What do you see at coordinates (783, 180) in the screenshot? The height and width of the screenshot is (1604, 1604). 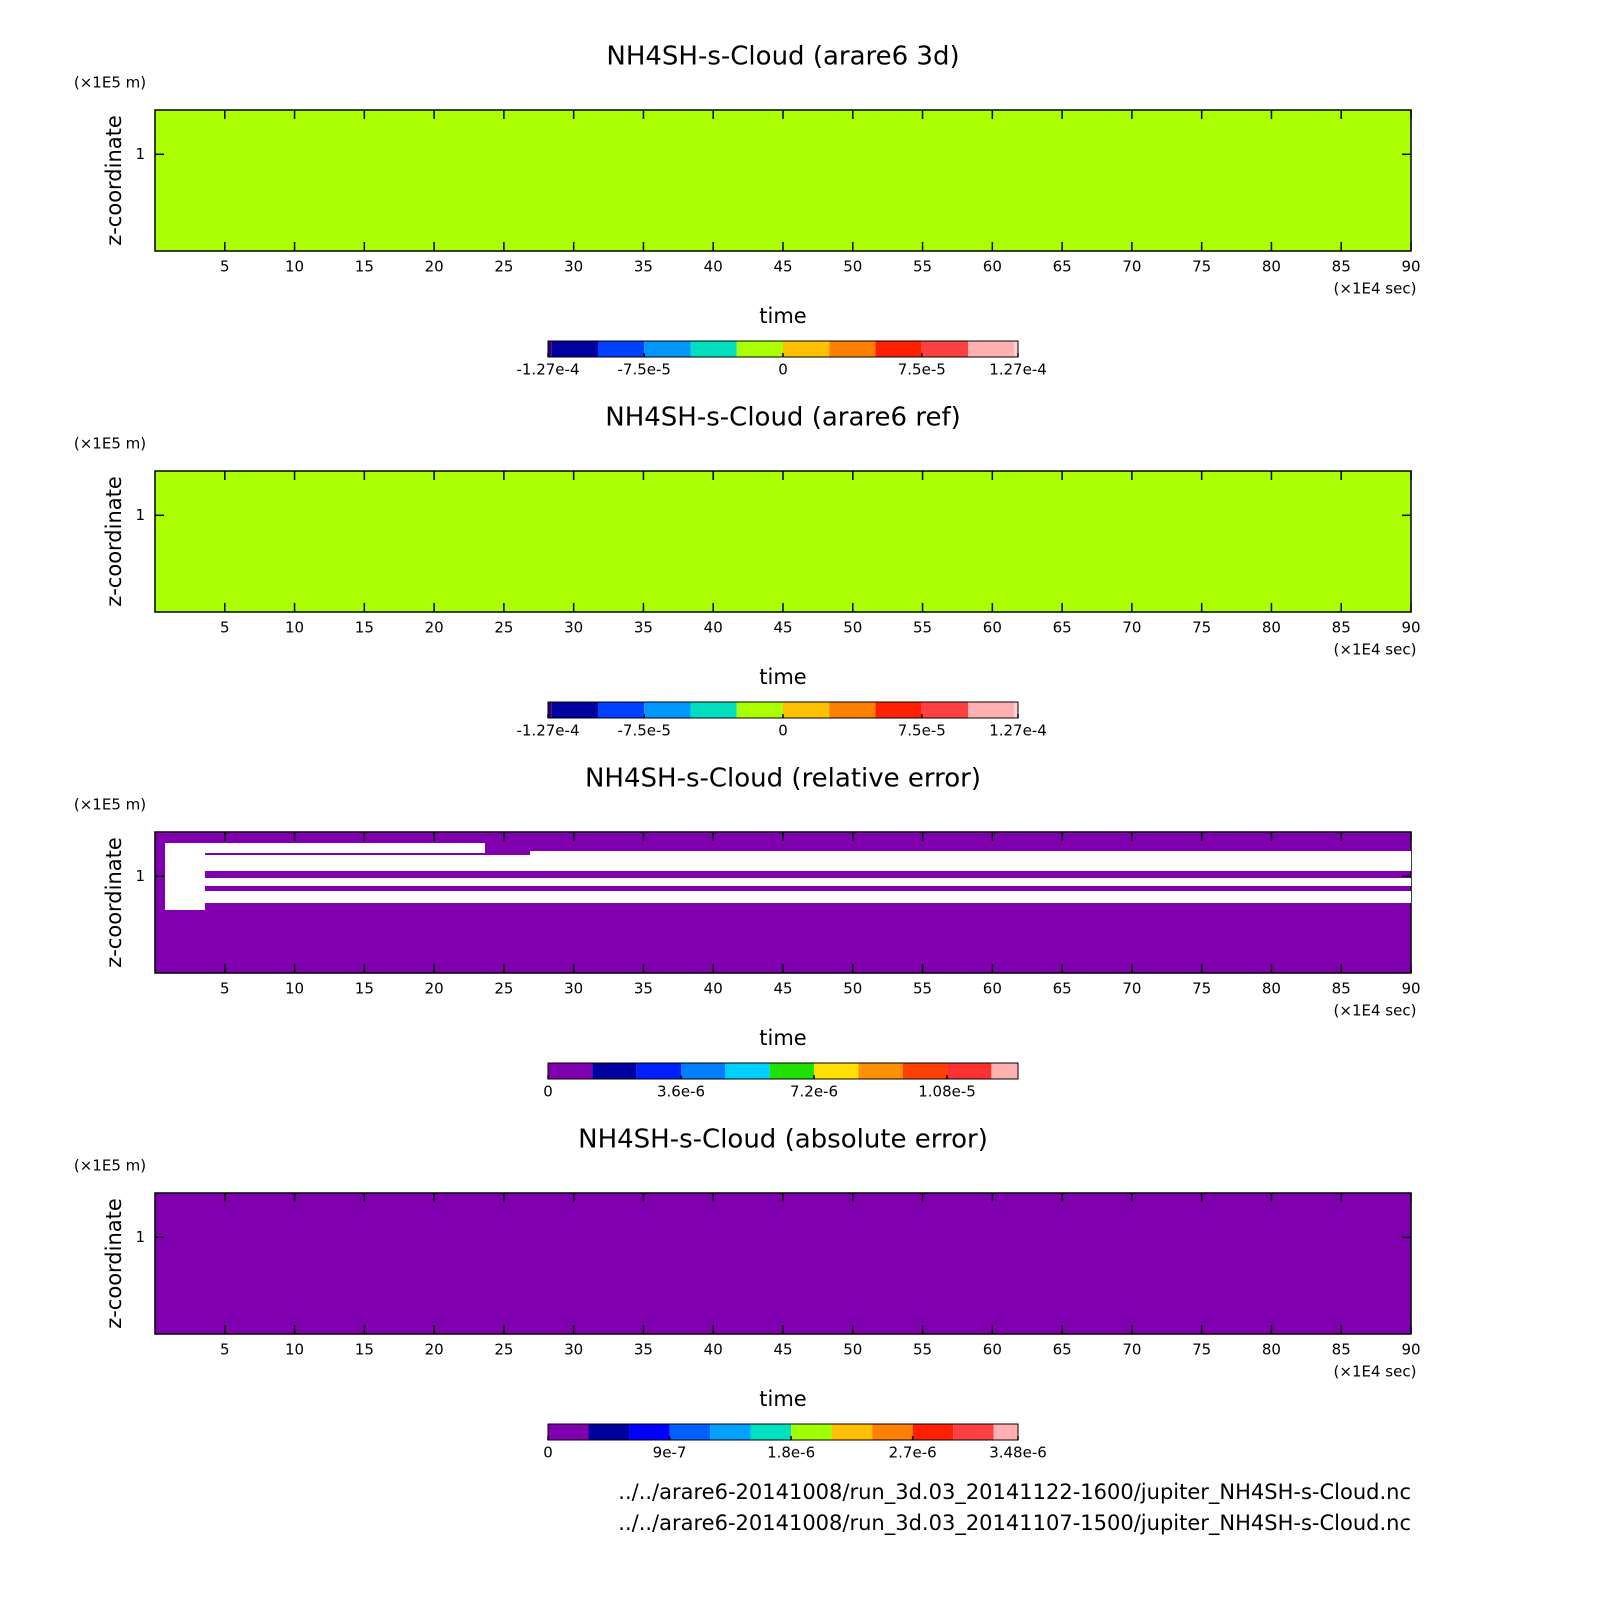 I see `heatmap-field` at bounding box center [783, 180].